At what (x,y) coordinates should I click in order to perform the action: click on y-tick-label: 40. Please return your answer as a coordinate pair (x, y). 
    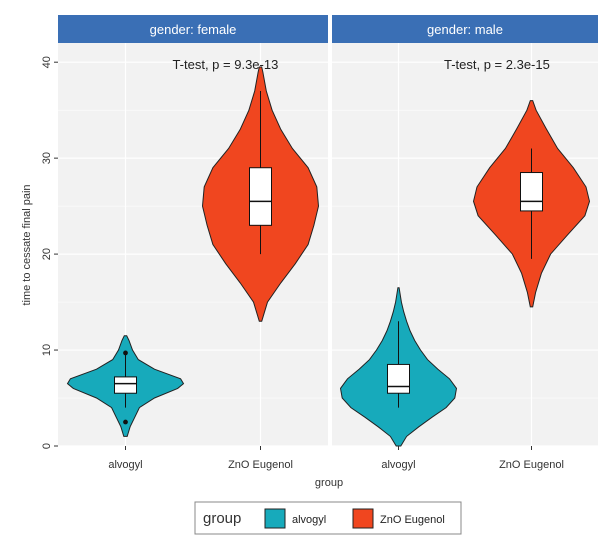
    Looking at the image, I should click on (47, 62).